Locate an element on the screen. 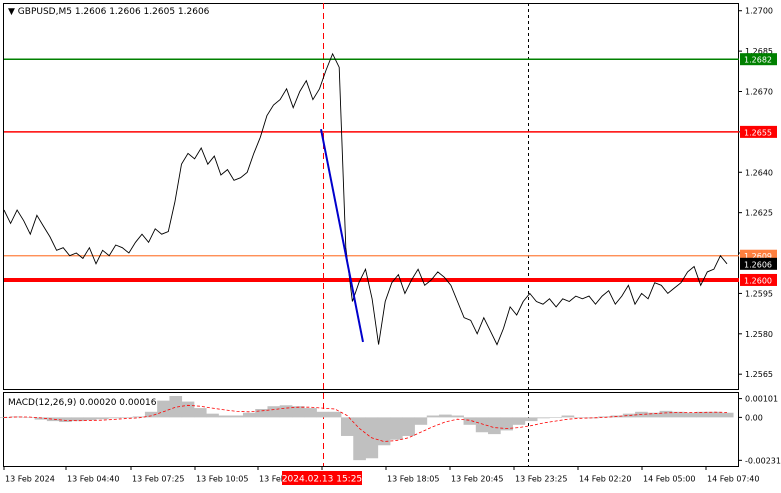  time-tick-label: 13 Feb 04:40 is located at coordinates (93, 479).